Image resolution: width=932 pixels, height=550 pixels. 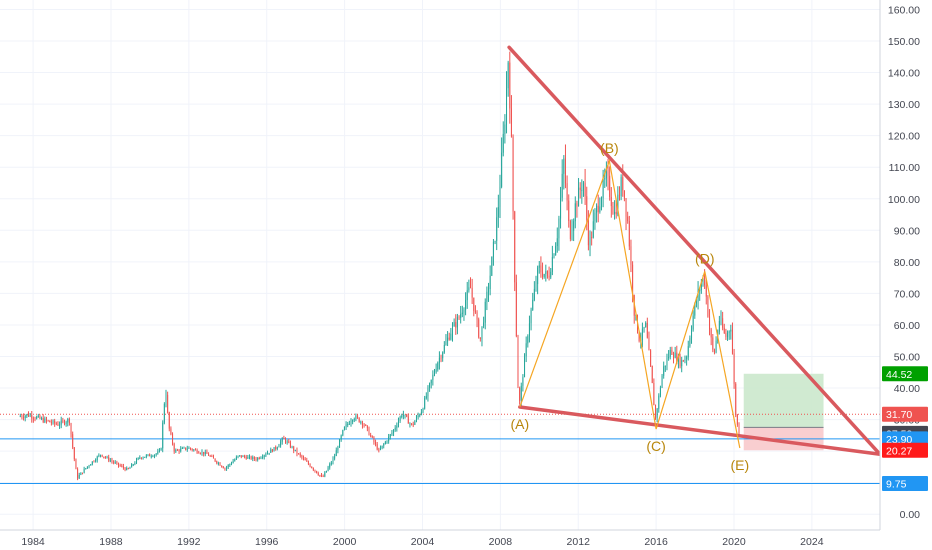 I want to click on x-tick-label: 2004, so click(x=423, y=542).